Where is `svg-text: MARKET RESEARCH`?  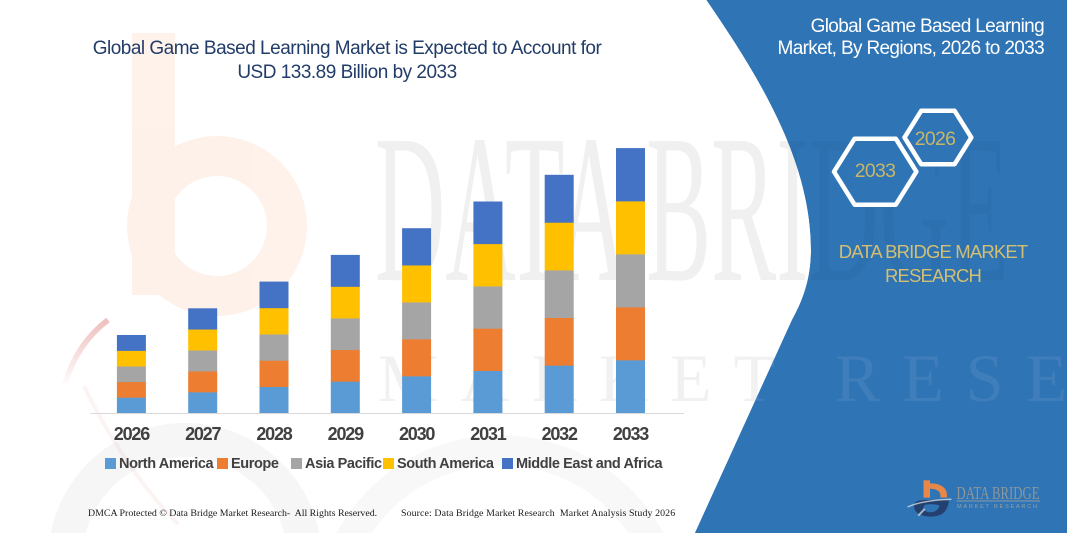 svg-text: MARKET RESEARCH is located at coordinates (998, 507).